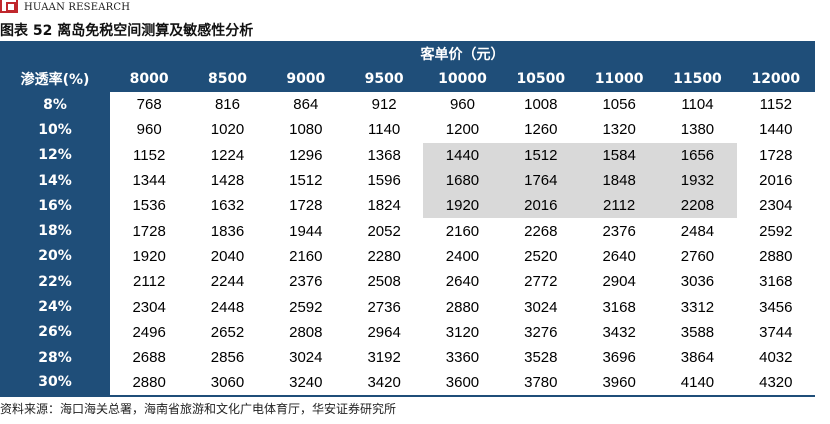 This screenshot has width=830, height=424. Describe the element at coordinates (384, 181) in the screenshot. I see `table-cell: 1596` at that location.